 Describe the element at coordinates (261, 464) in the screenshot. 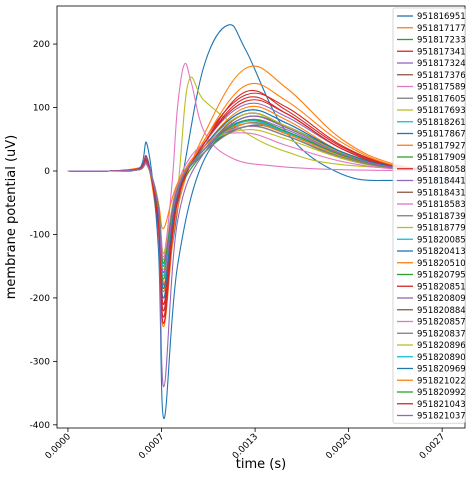

I see `x-axis-label: time (s)` at that location.